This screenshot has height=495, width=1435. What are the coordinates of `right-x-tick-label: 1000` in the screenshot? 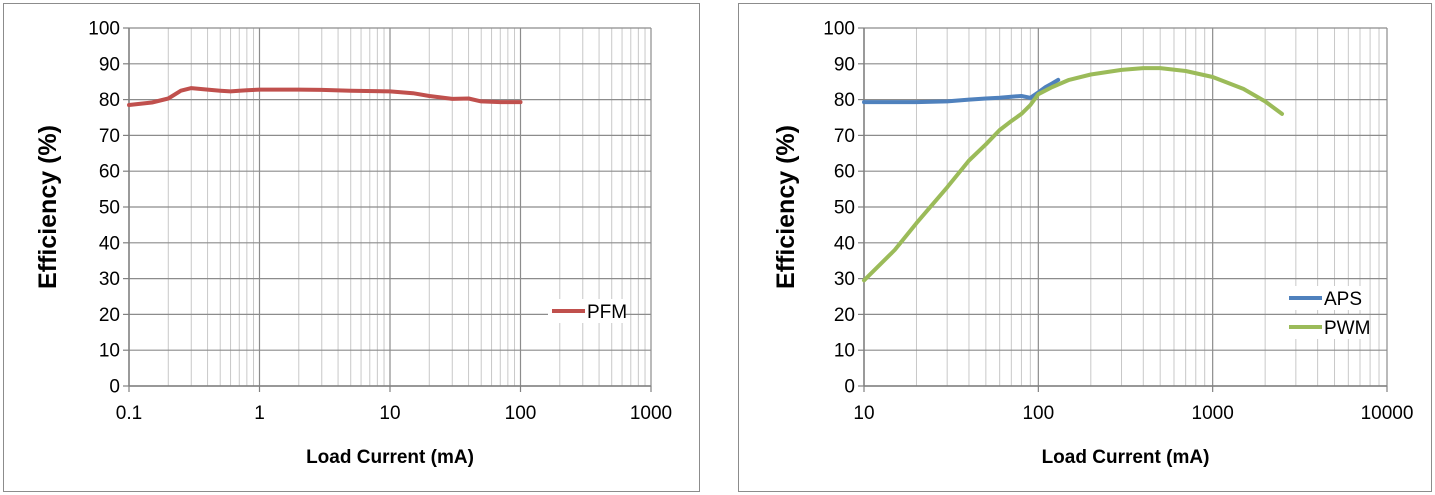 It's located at (1213, 413).